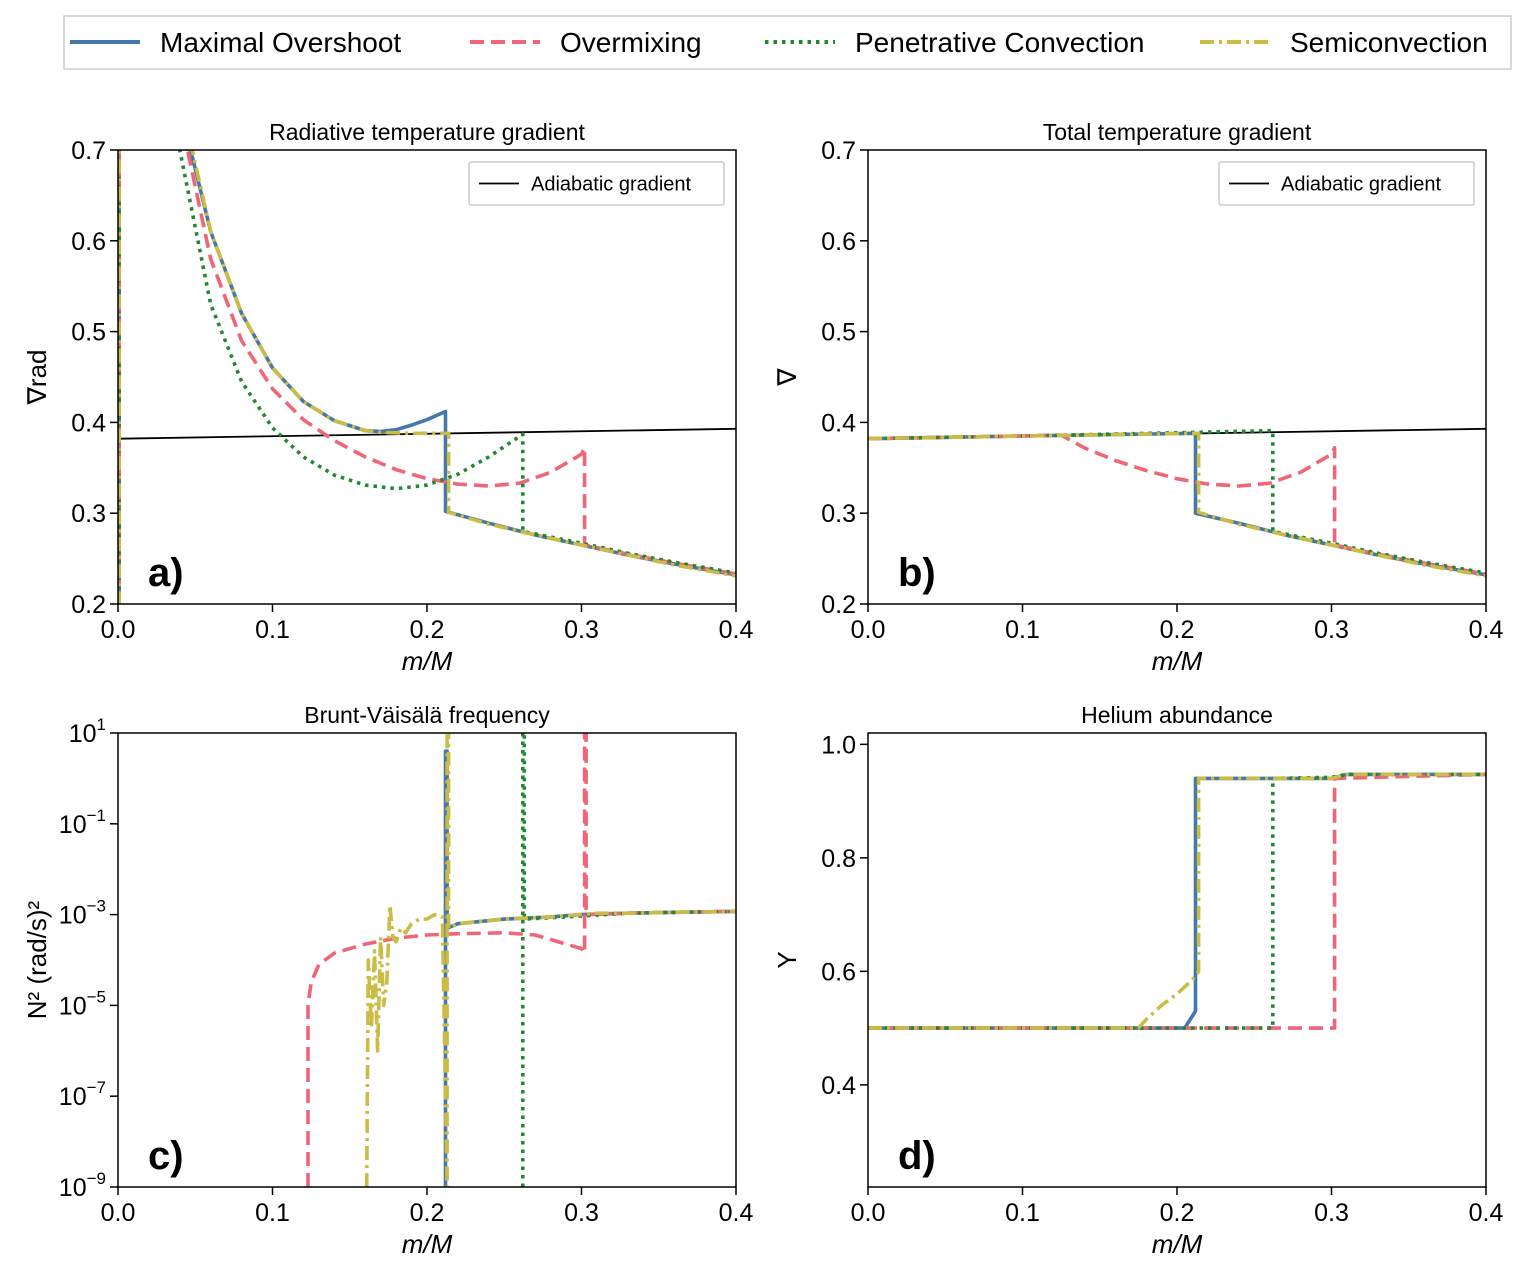 The width and height of the screenshot is (1530, 1268). What do you see at coordinates (787, 377) in the screenshot?
I see `y-axis-label: ∇` at bounding box center [787, 377].